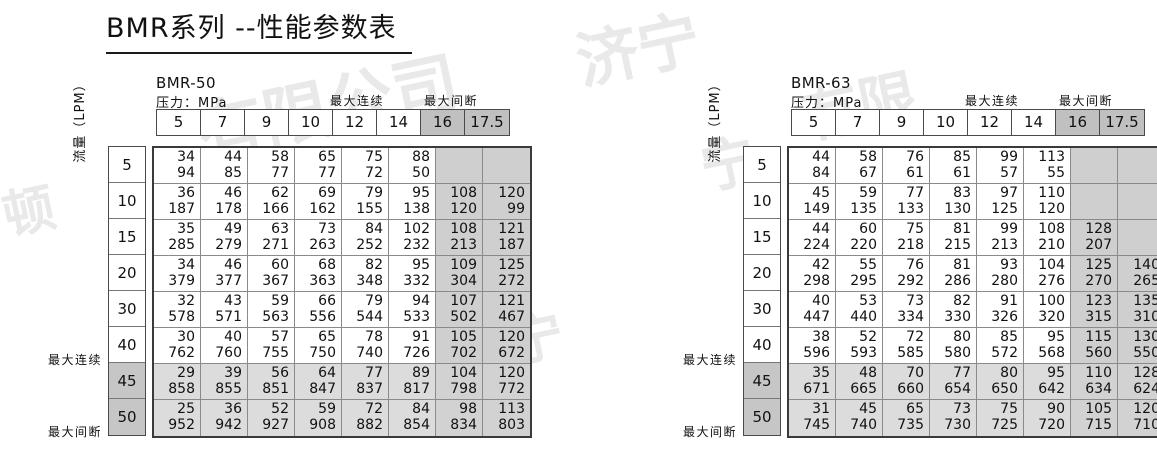 This screenshot has height=473, width=1157. I want to click on cell-speed-value: 726, so click(416, 353).